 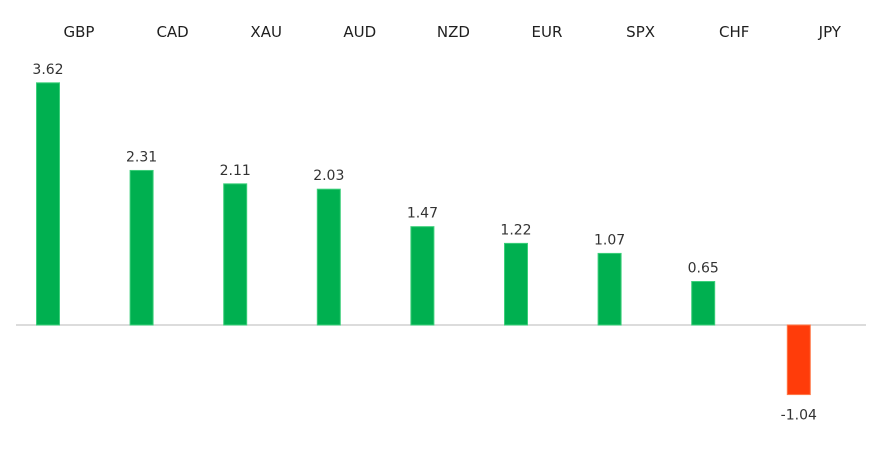 What do you see at coordinates (47, 70) in the screenshot?
I see `value-label-gbp: 3.62` at bounding box center [47, 70].